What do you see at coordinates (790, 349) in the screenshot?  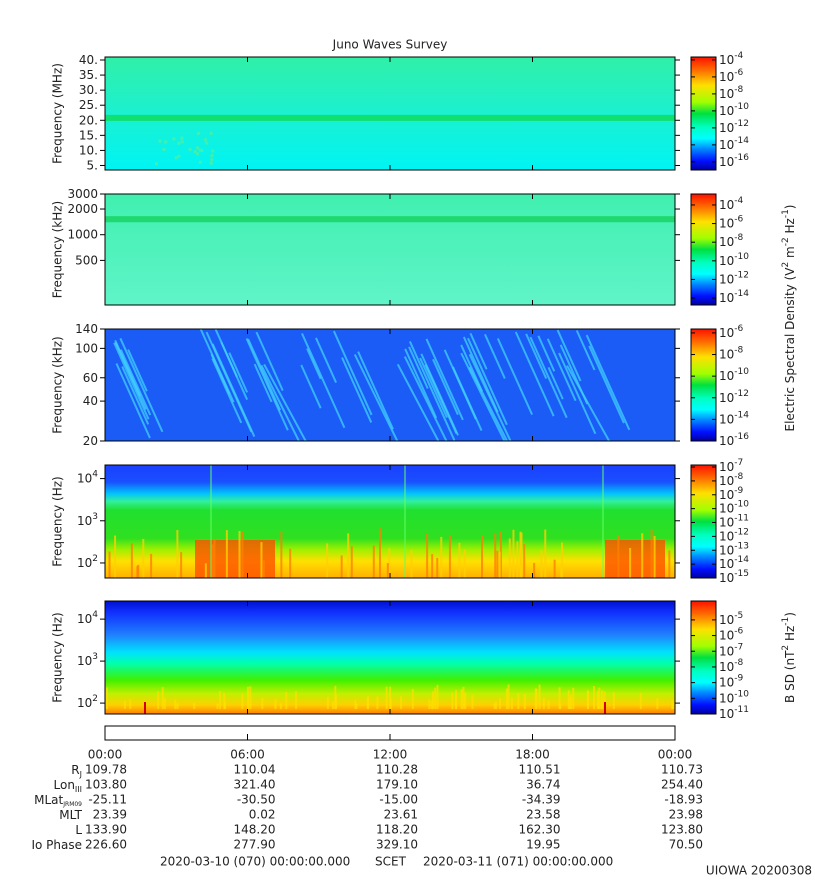 I see `colorbar-label-part: Electric Spectral Density (V` at bounding box center [790, 349].